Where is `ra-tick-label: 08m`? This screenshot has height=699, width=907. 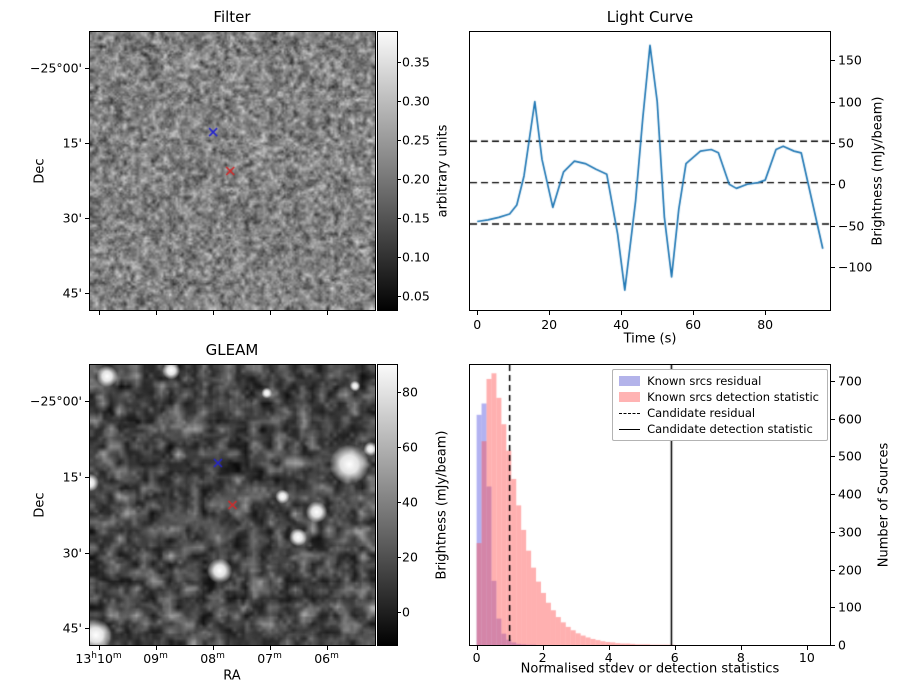
ra-tick-label: 08m is located at coordinates (212, 658).